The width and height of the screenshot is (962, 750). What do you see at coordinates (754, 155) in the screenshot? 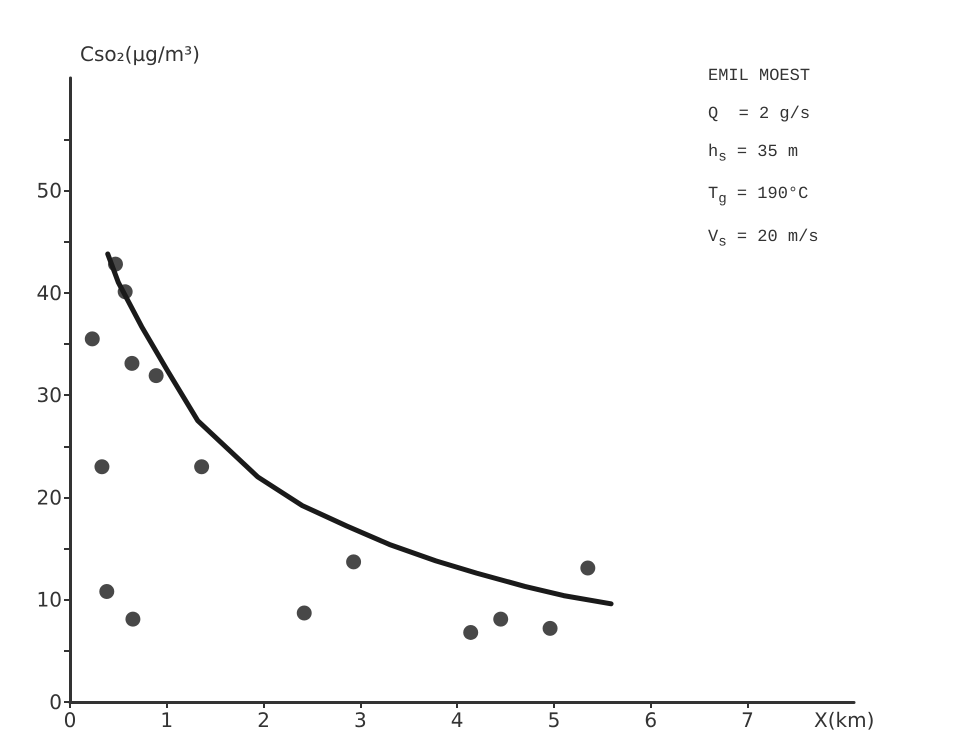
I see `annotation: h$_{s}$ = 35 m` at bounding box center [754, 155].